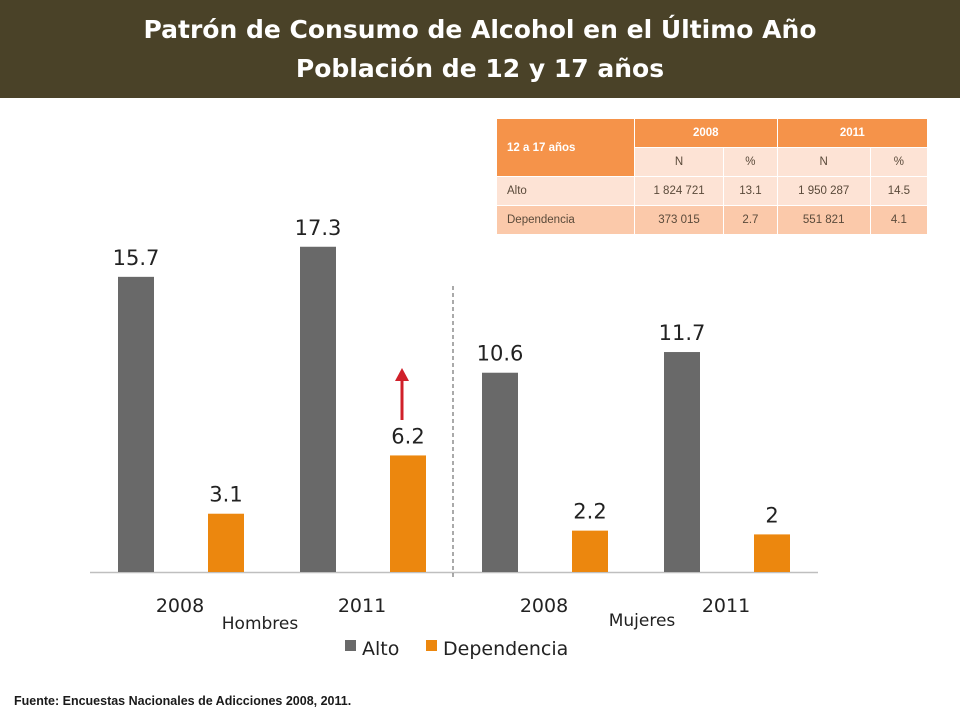 The height and width of the screenshot is (720, 960). I want to click on table-year-2011: 2011, so click(852, 133).